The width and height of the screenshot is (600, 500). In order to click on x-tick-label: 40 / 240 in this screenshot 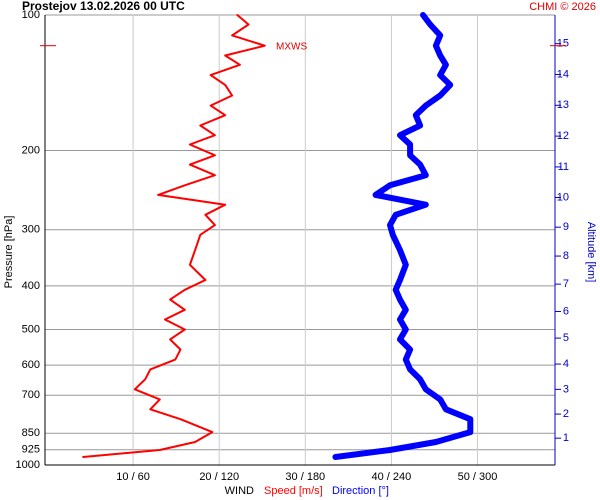, I will do `click(392, 477)`.